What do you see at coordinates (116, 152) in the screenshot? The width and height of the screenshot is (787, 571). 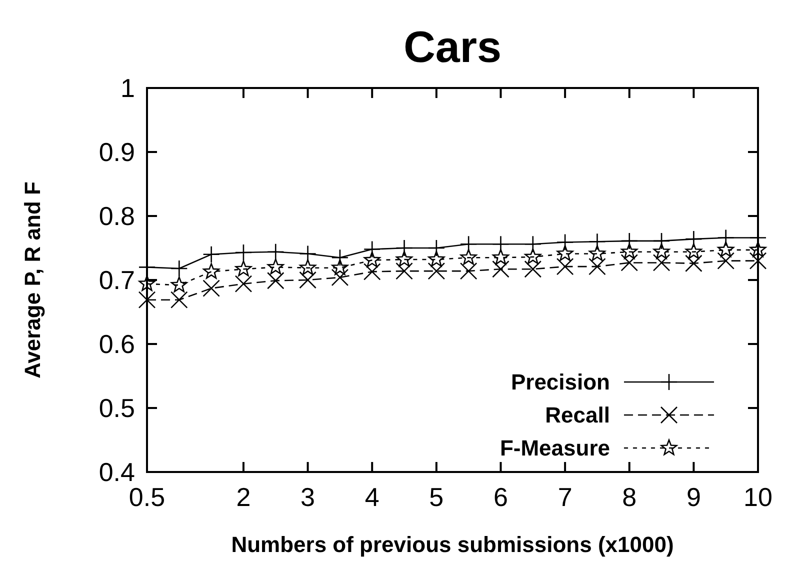 I see `y-tick-label: 0.9` at bounding box center [116, 152].